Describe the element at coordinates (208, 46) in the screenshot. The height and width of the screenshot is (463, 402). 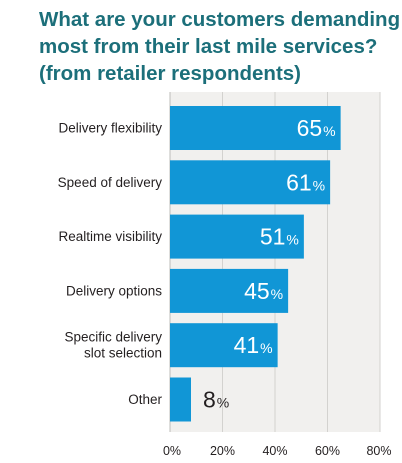
I see `chart-title-line: most from their last mile services?` at that location.